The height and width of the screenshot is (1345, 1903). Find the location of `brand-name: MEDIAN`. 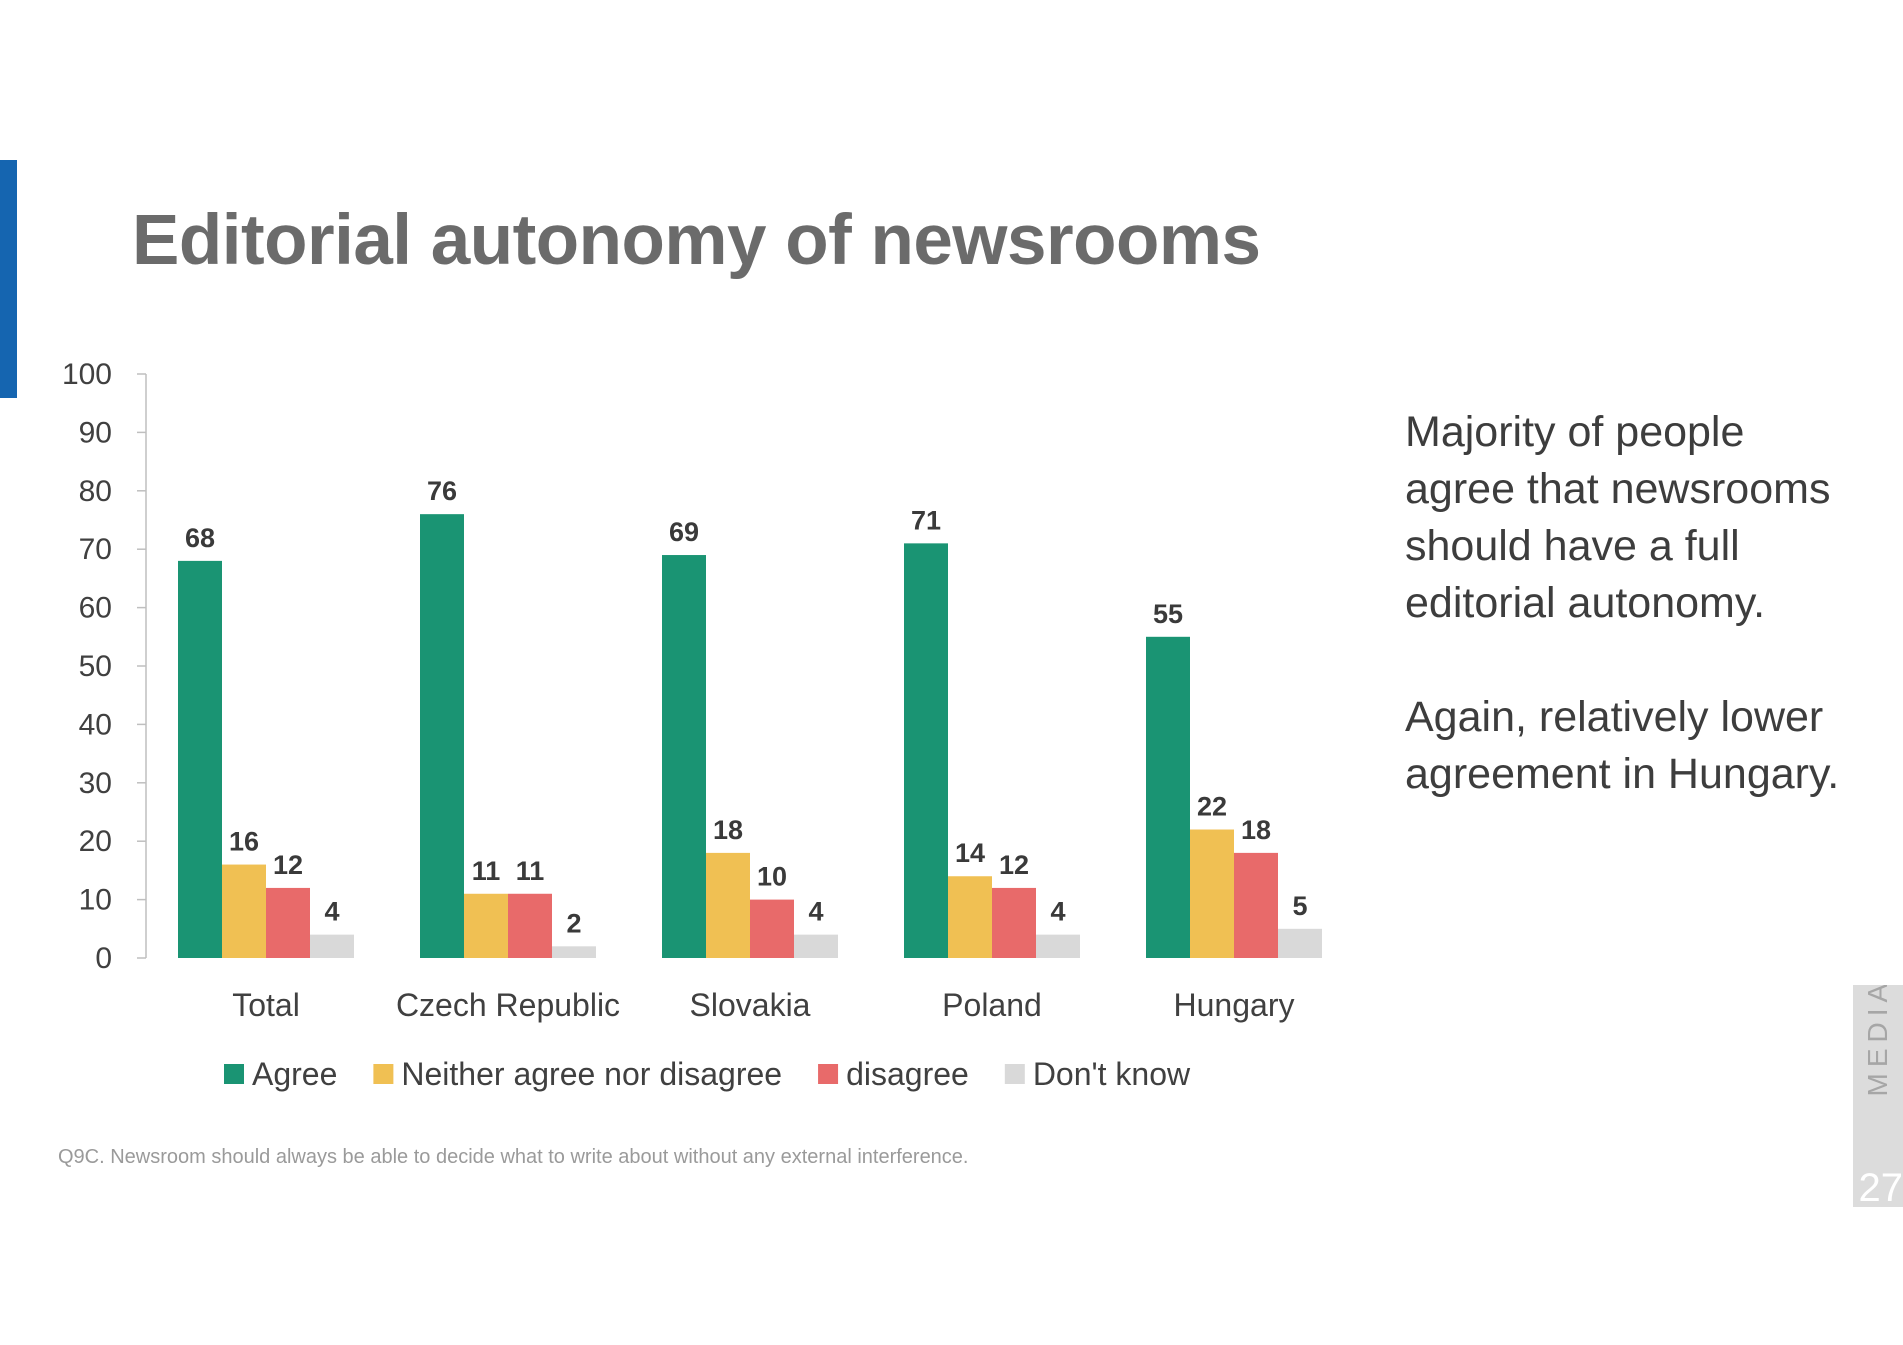

brand-name: MEDIAN is located at coordinates (1877, 1041).